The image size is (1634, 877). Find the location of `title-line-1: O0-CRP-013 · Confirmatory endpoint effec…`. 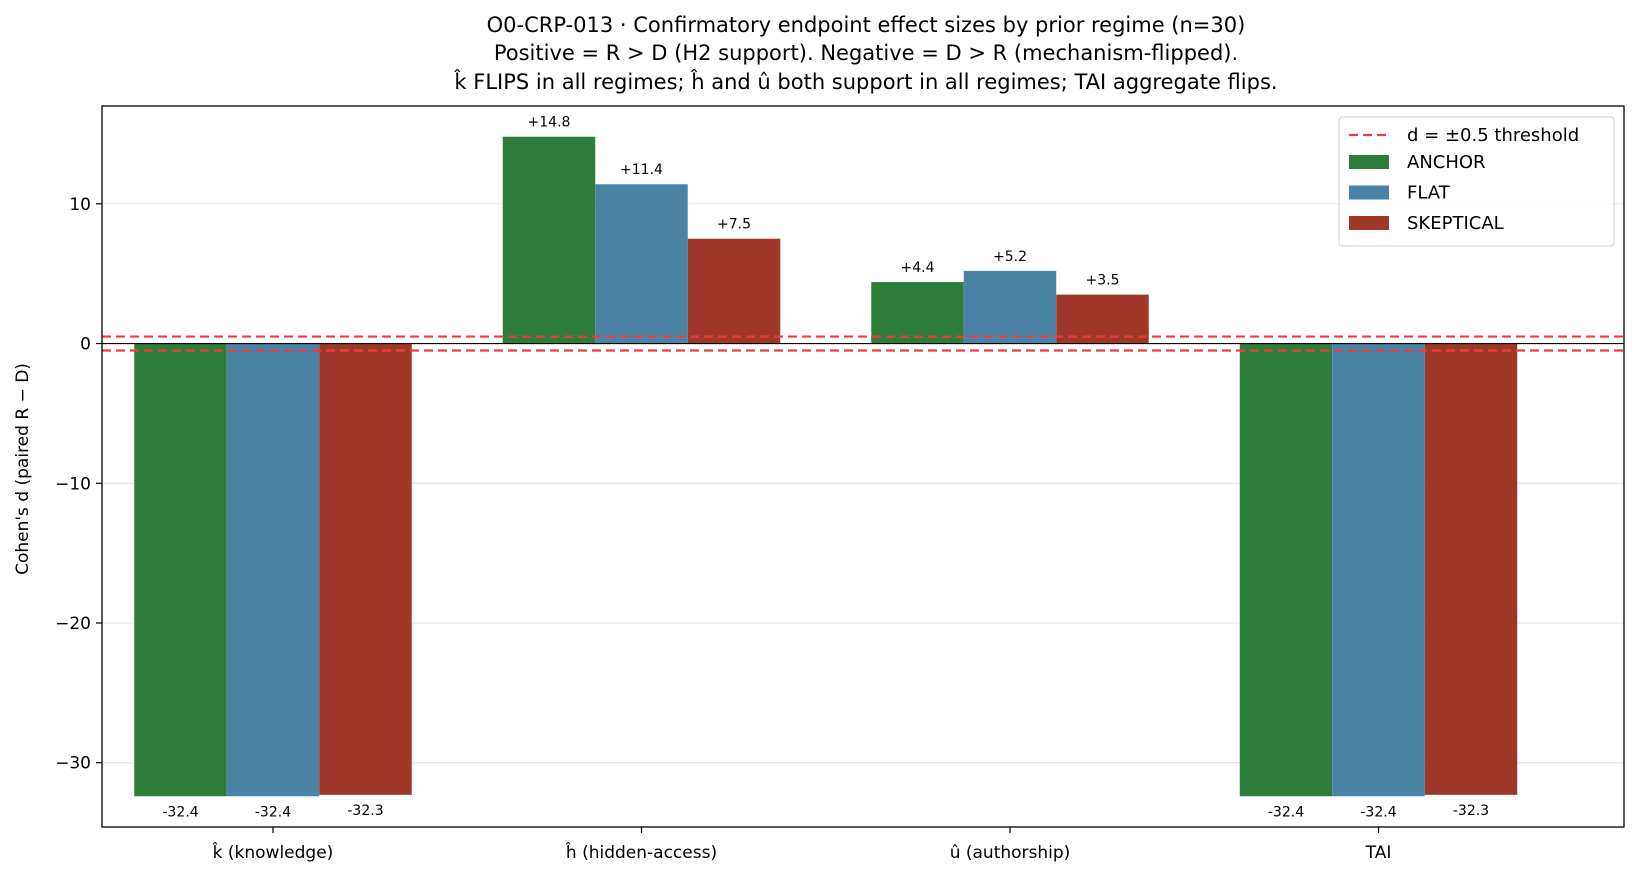

title-line-1: O0-CRP-013 · Confirmatory endpoint effec… is located at coordinates (866, 25).